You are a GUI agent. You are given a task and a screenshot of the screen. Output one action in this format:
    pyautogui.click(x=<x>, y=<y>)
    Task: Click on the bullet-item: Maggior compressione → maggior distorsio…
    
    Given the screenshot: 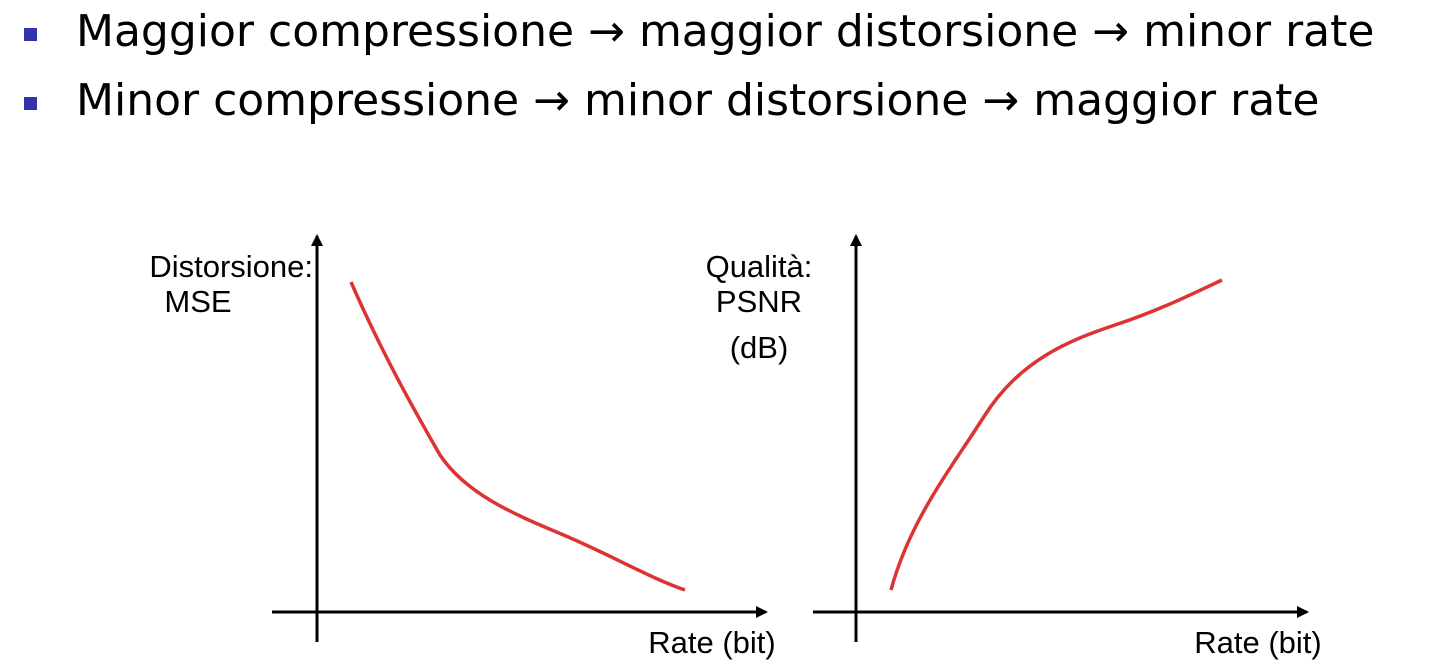 What is the action you would take?
    pyautogui.click(x=728, y=32)
    